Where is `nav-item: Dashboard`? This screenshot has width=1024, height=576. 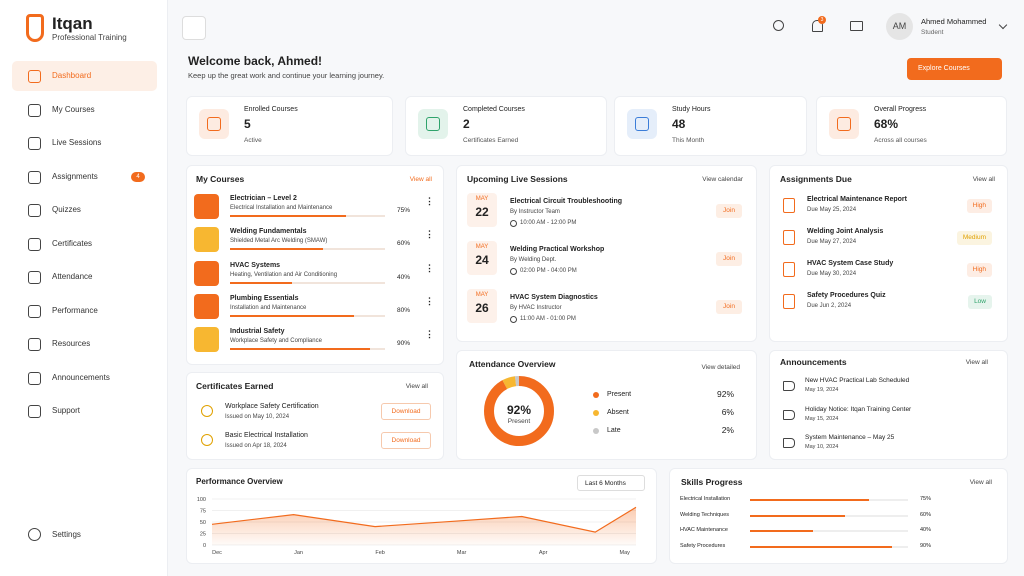
nav-item: Dashboard is located at coordinates (72, 75).